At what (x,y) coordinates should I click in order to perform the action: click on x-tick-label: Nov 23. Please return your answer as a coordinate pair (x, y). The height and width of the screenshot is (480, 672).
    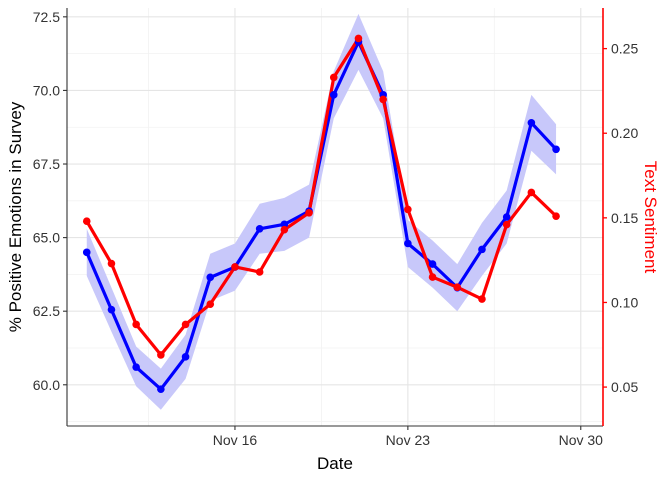
    Looking at the image, I should click on (408, 440).